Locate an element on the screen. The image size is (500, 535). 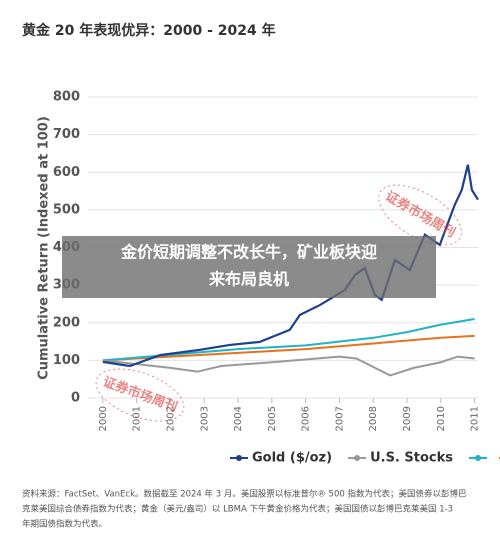
legend-label: U.S. Stocks is located at coordinates (411, 458).